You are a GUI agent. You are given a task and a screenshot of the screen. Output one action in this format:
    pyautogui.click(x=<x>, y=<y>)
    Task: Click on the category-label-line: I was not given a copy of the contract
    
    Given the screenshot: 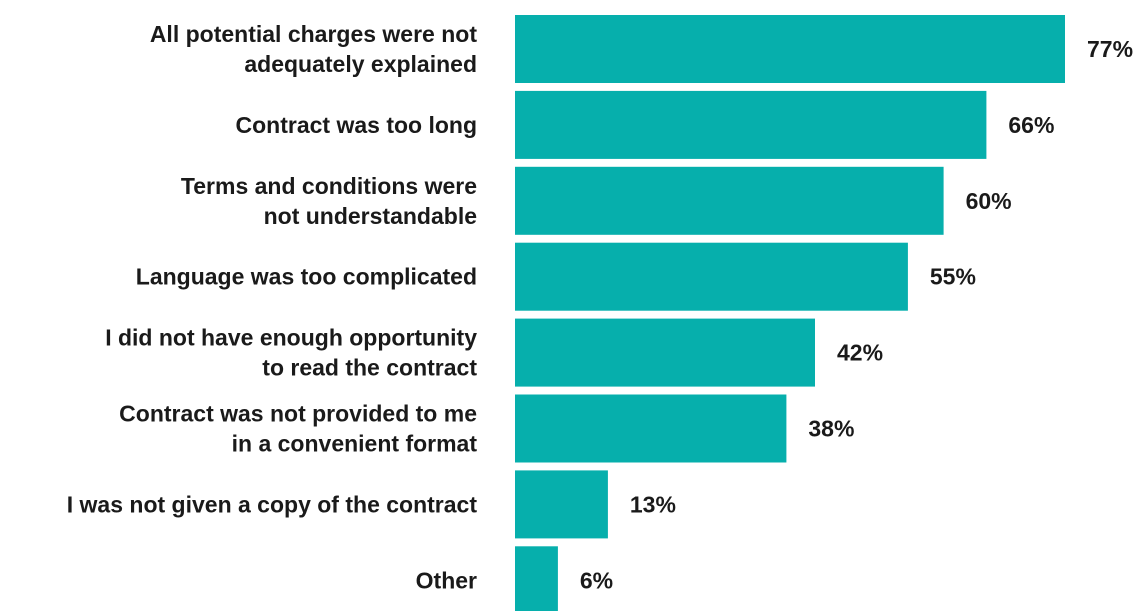 What is the action you would take?
    pyautogui.click(x=272, y=504)
    